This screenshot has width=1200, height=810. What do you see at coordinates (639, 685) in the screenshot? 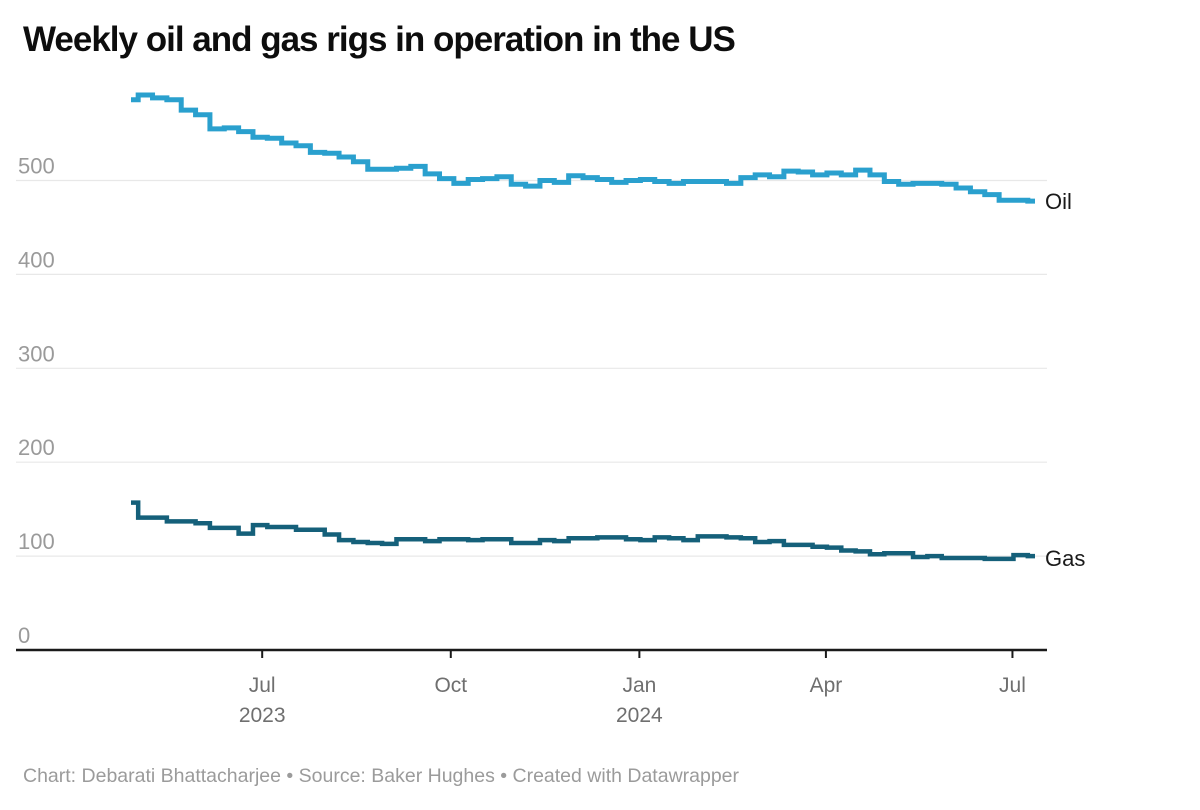
I see `x-tick-label: Jan` at bounding box center [639, 685].